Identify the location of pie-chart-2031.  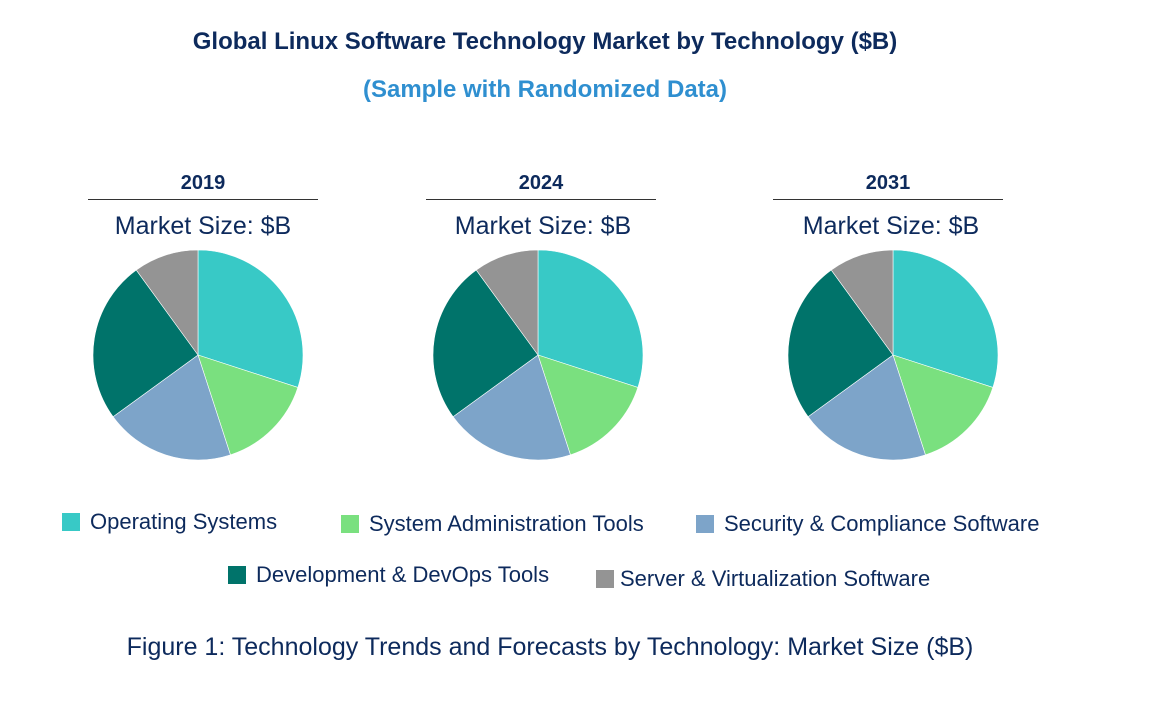
(893, 355).